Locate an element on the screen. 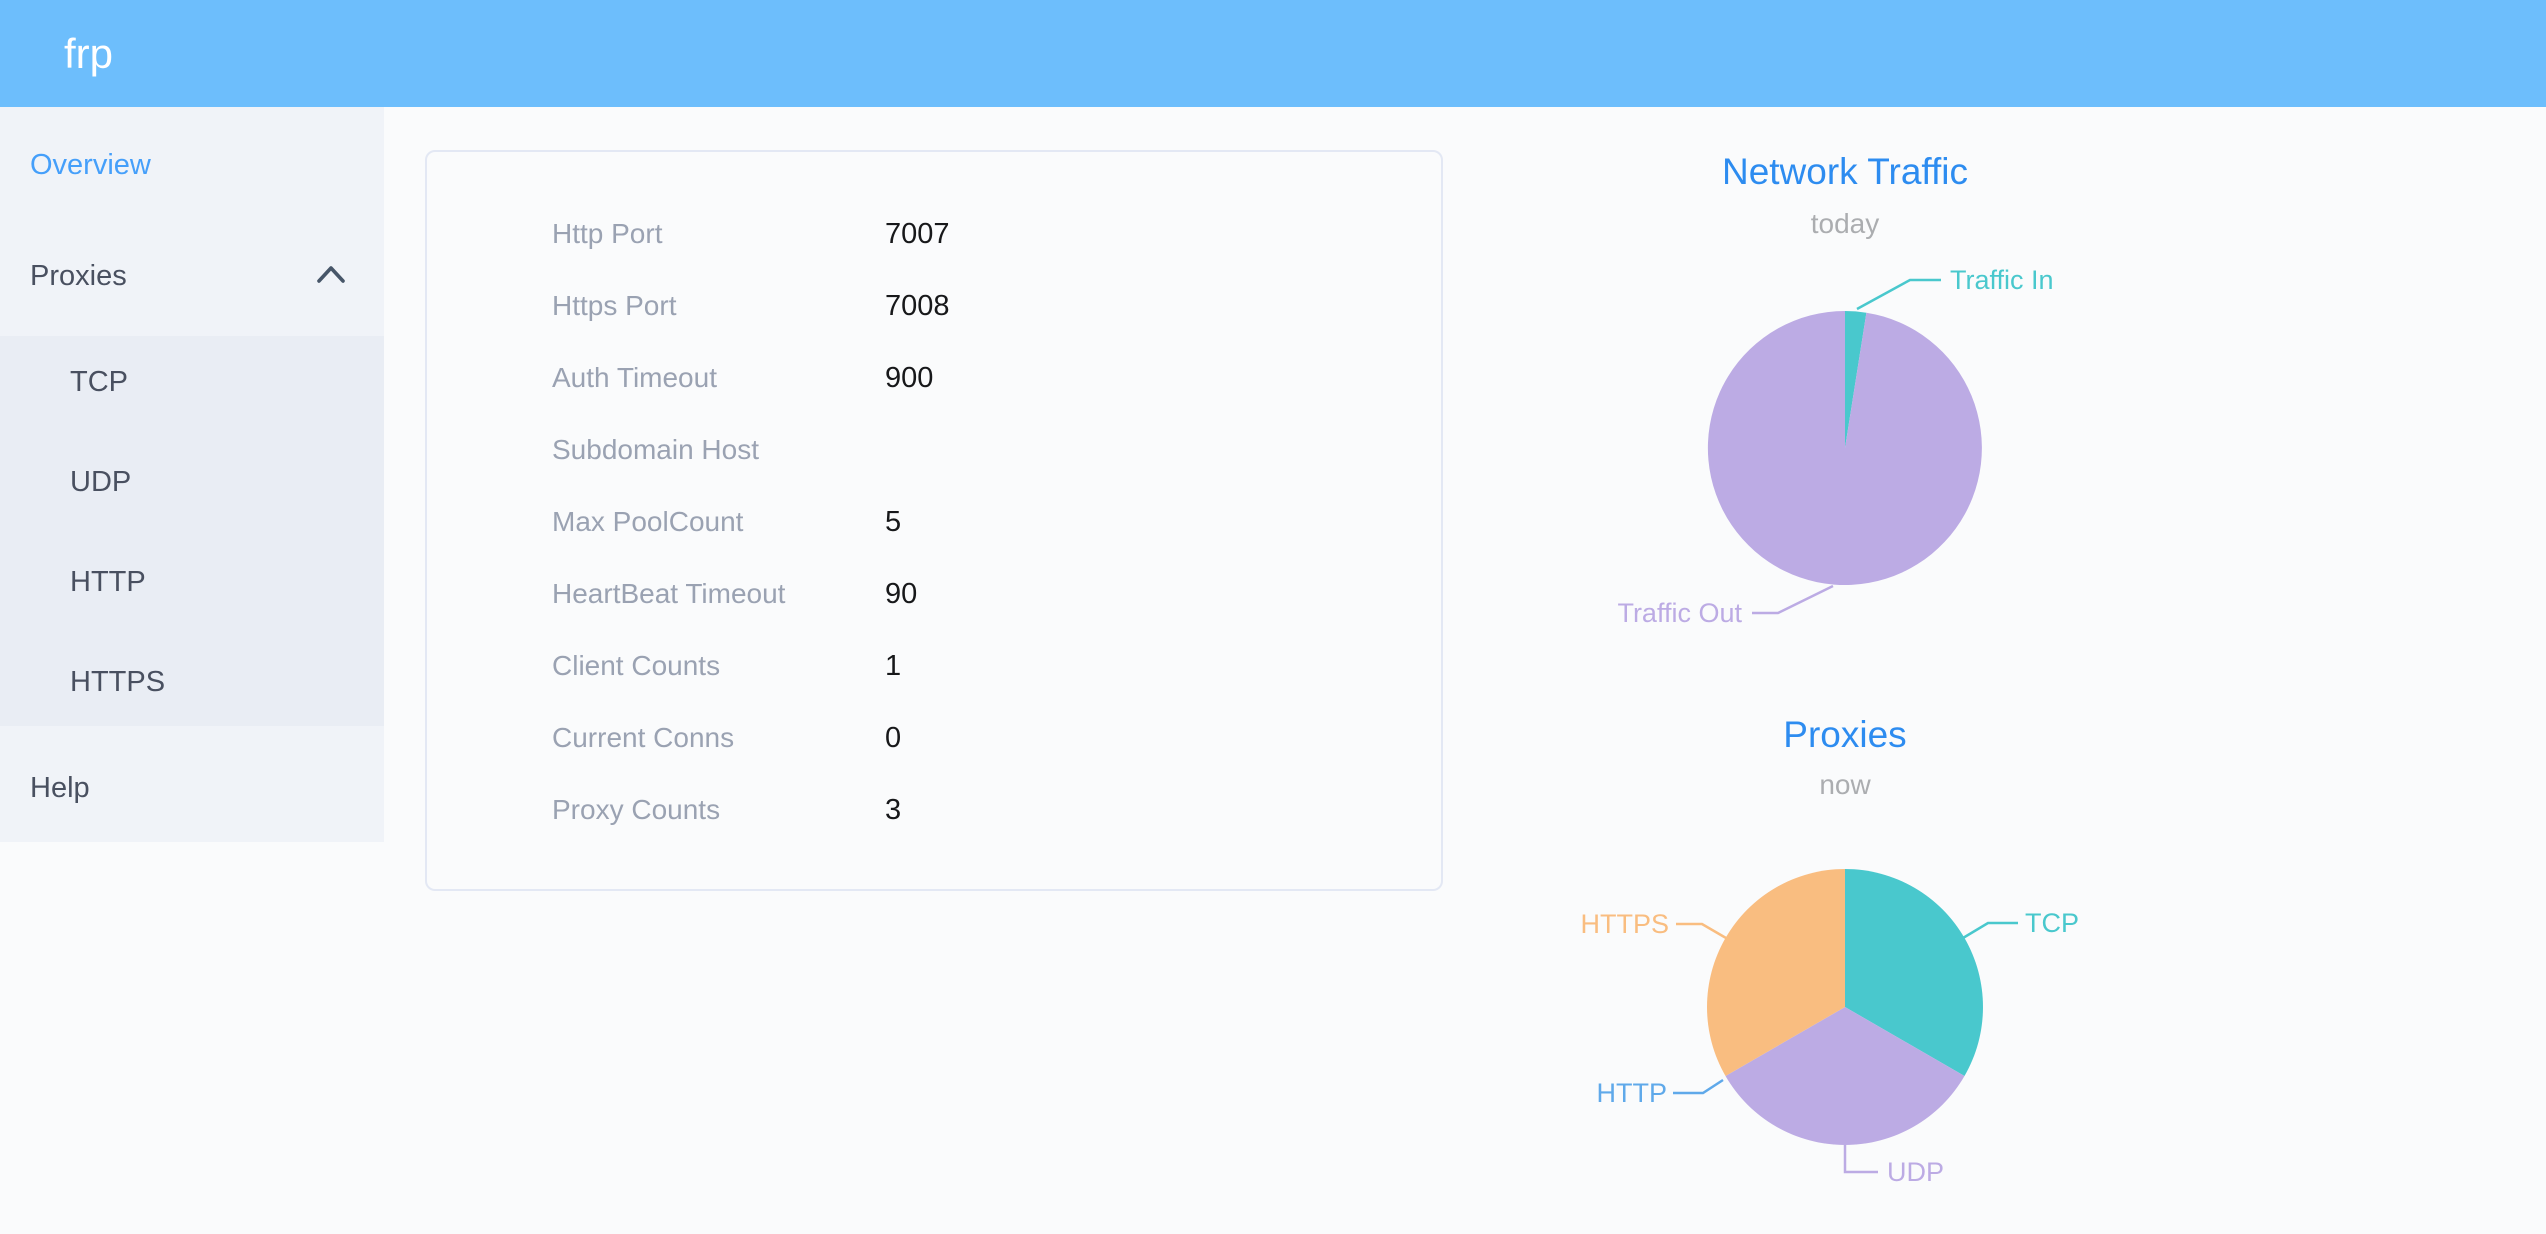 Image resolution: width=2546 pixels, height=1234 pixels. chart-title-proxies: Proxies is located at coordinates (1845, 734).